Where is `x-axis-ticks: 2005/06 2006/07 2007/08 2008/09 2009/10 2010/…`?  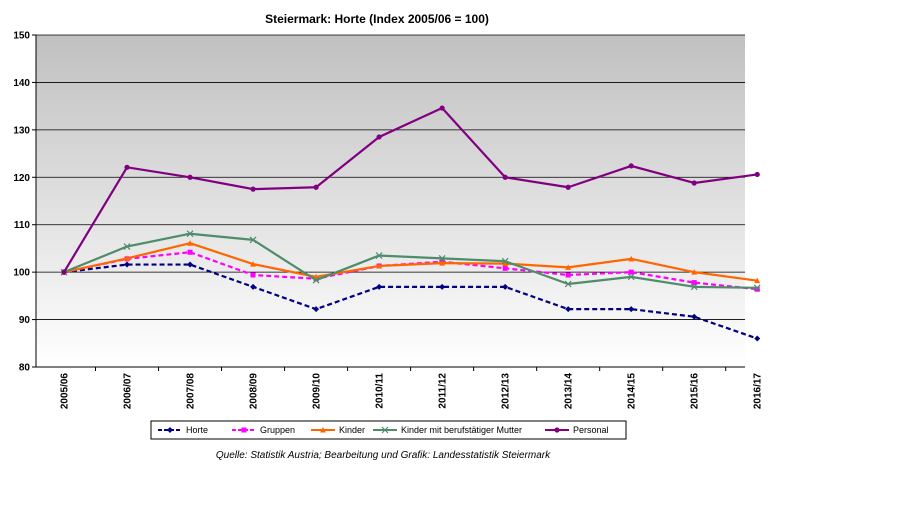 x-axis-ticks: 2005/06 2006/07 2007/08 2008/09 2009/10 2010/… is located at coordinates (412, 388).